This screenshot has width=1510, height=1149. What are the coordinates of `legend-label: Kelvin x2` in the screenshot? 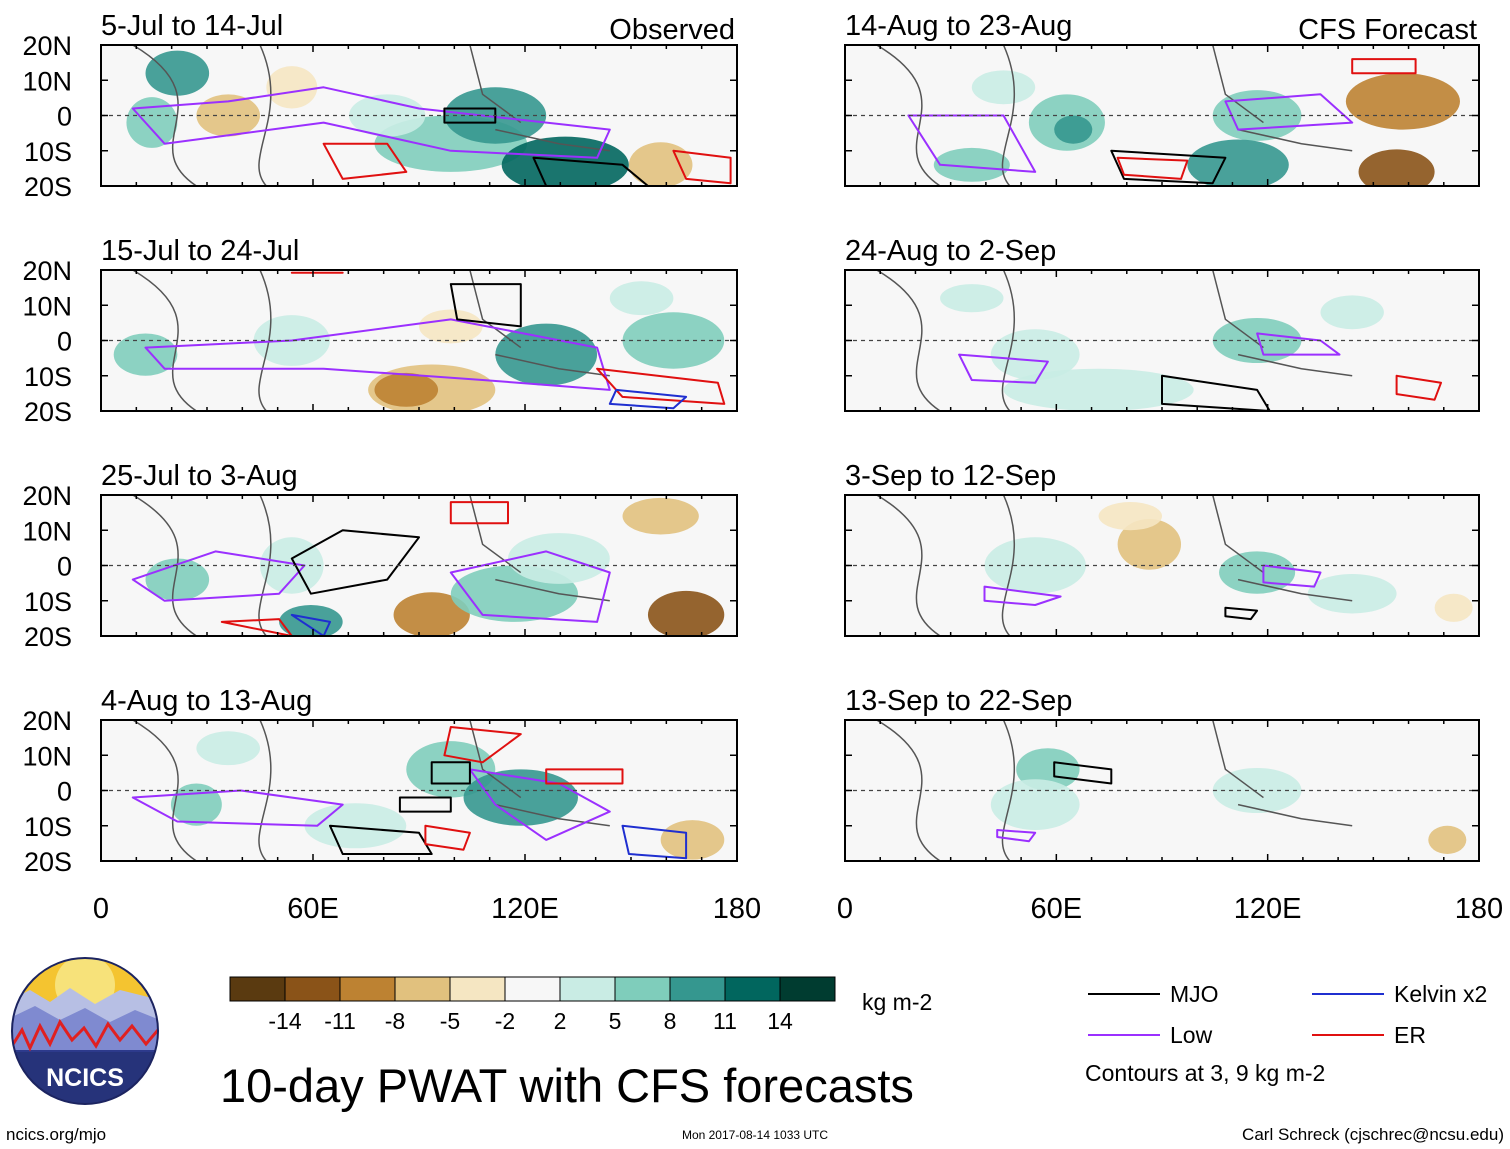 It's located at (1440, 994).